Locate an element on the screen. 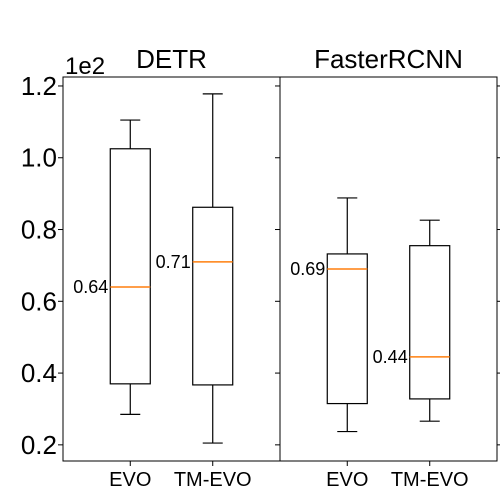 This screenshot has height=500, width=500. panel-title: DETR is located at coordinates (171, 59).